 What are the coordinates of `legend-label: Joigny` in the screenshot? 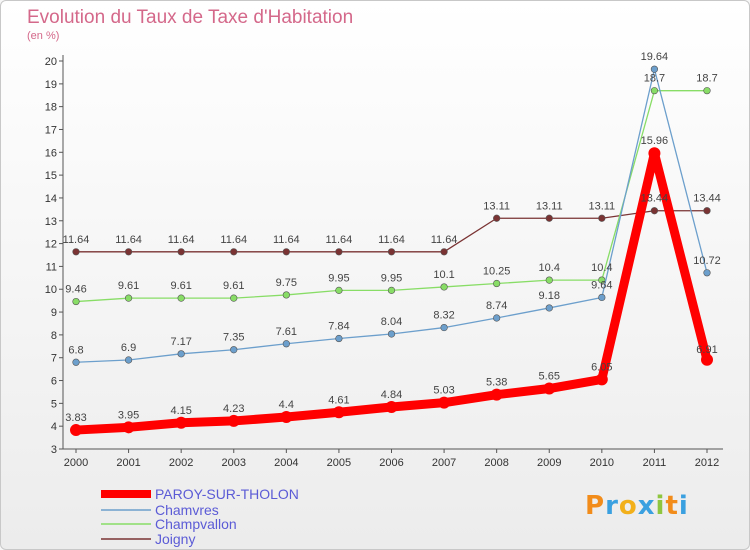 It's located at (175, 539).